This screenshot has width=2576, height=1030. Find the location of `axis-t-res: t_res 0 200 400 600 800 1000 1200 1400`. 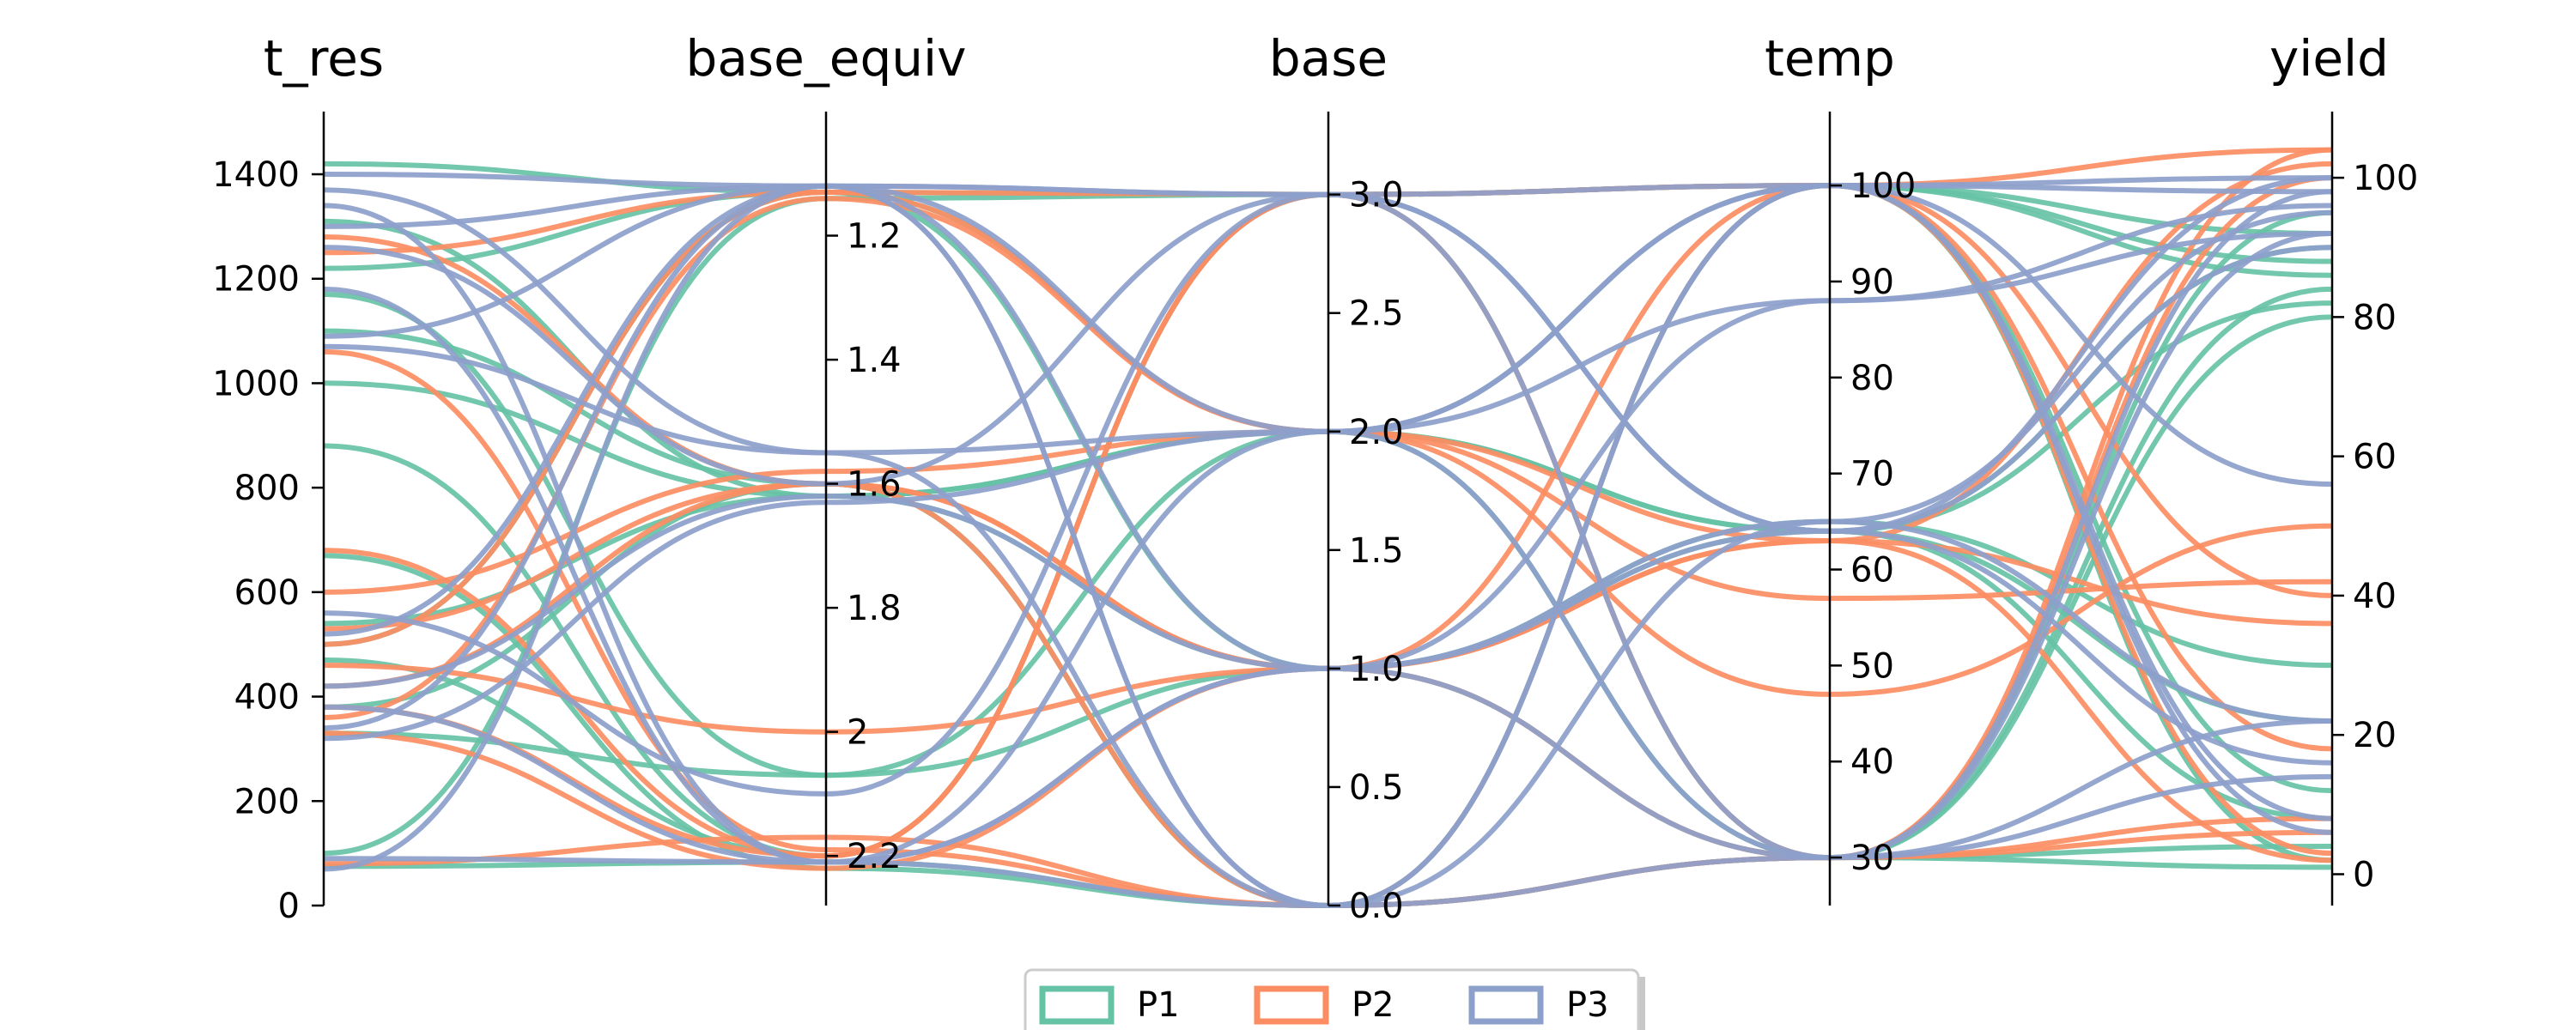

axis-t-res: t_res 0 200 400 600 800 1000 1200 1400 is located at coordinates (298, 477).